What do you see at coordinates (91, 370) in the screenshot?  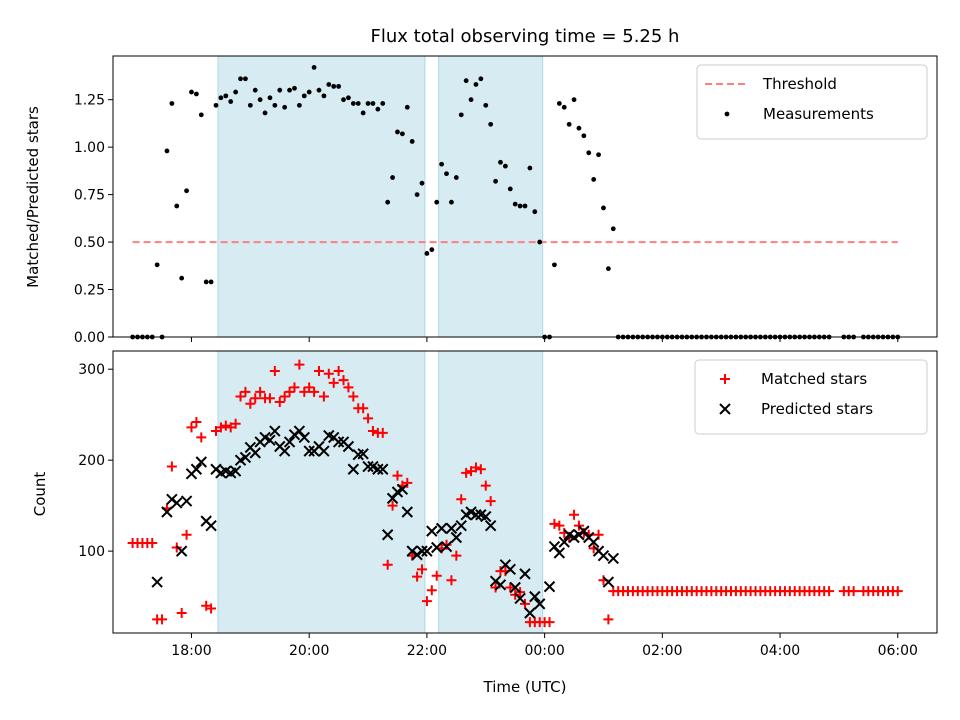 I see `y-tick-label-300: 300` at bounding box center [91, 370].